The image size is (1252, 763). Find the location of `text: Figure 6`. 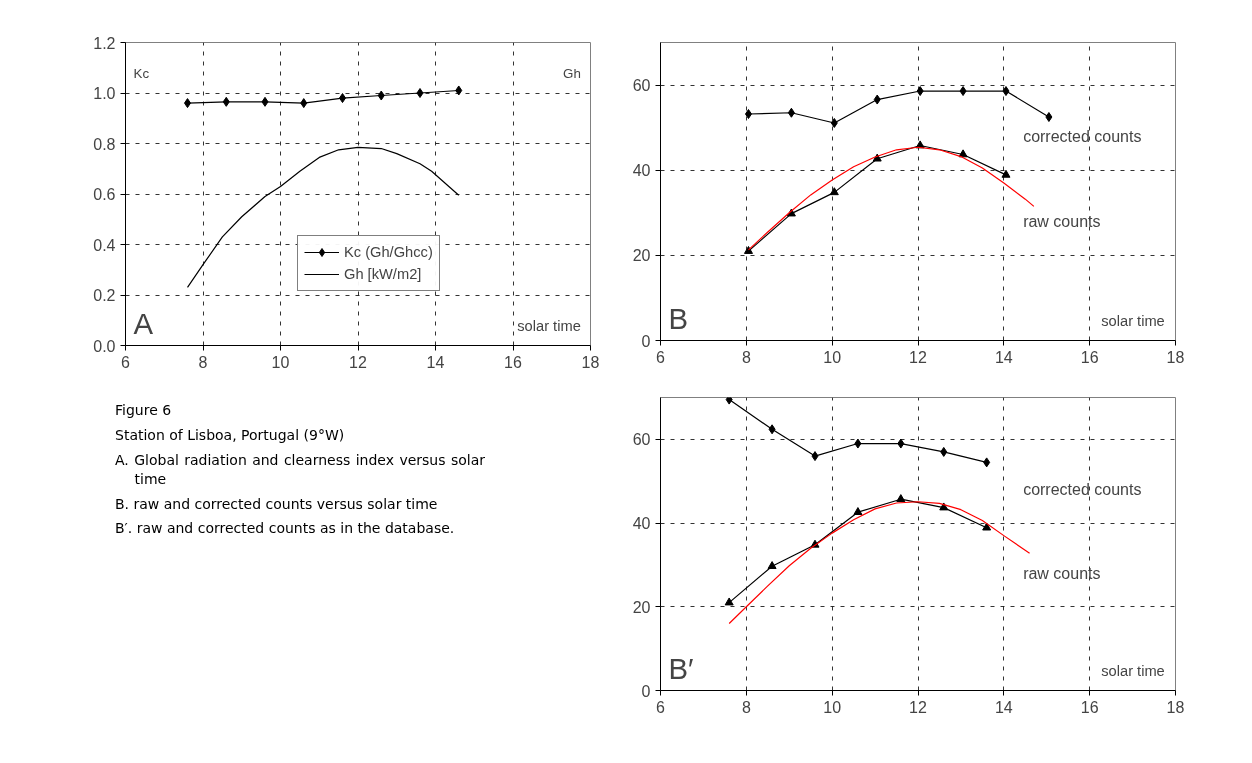

text: Figure 6 is located at coordinates (144, 410).